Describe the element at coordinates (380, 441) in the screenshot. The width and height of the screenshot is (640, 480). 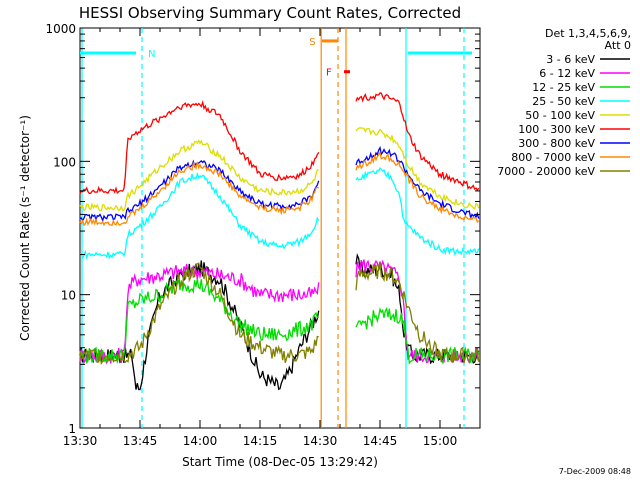
I see `x-tick-label-5: 14:45` at that location.